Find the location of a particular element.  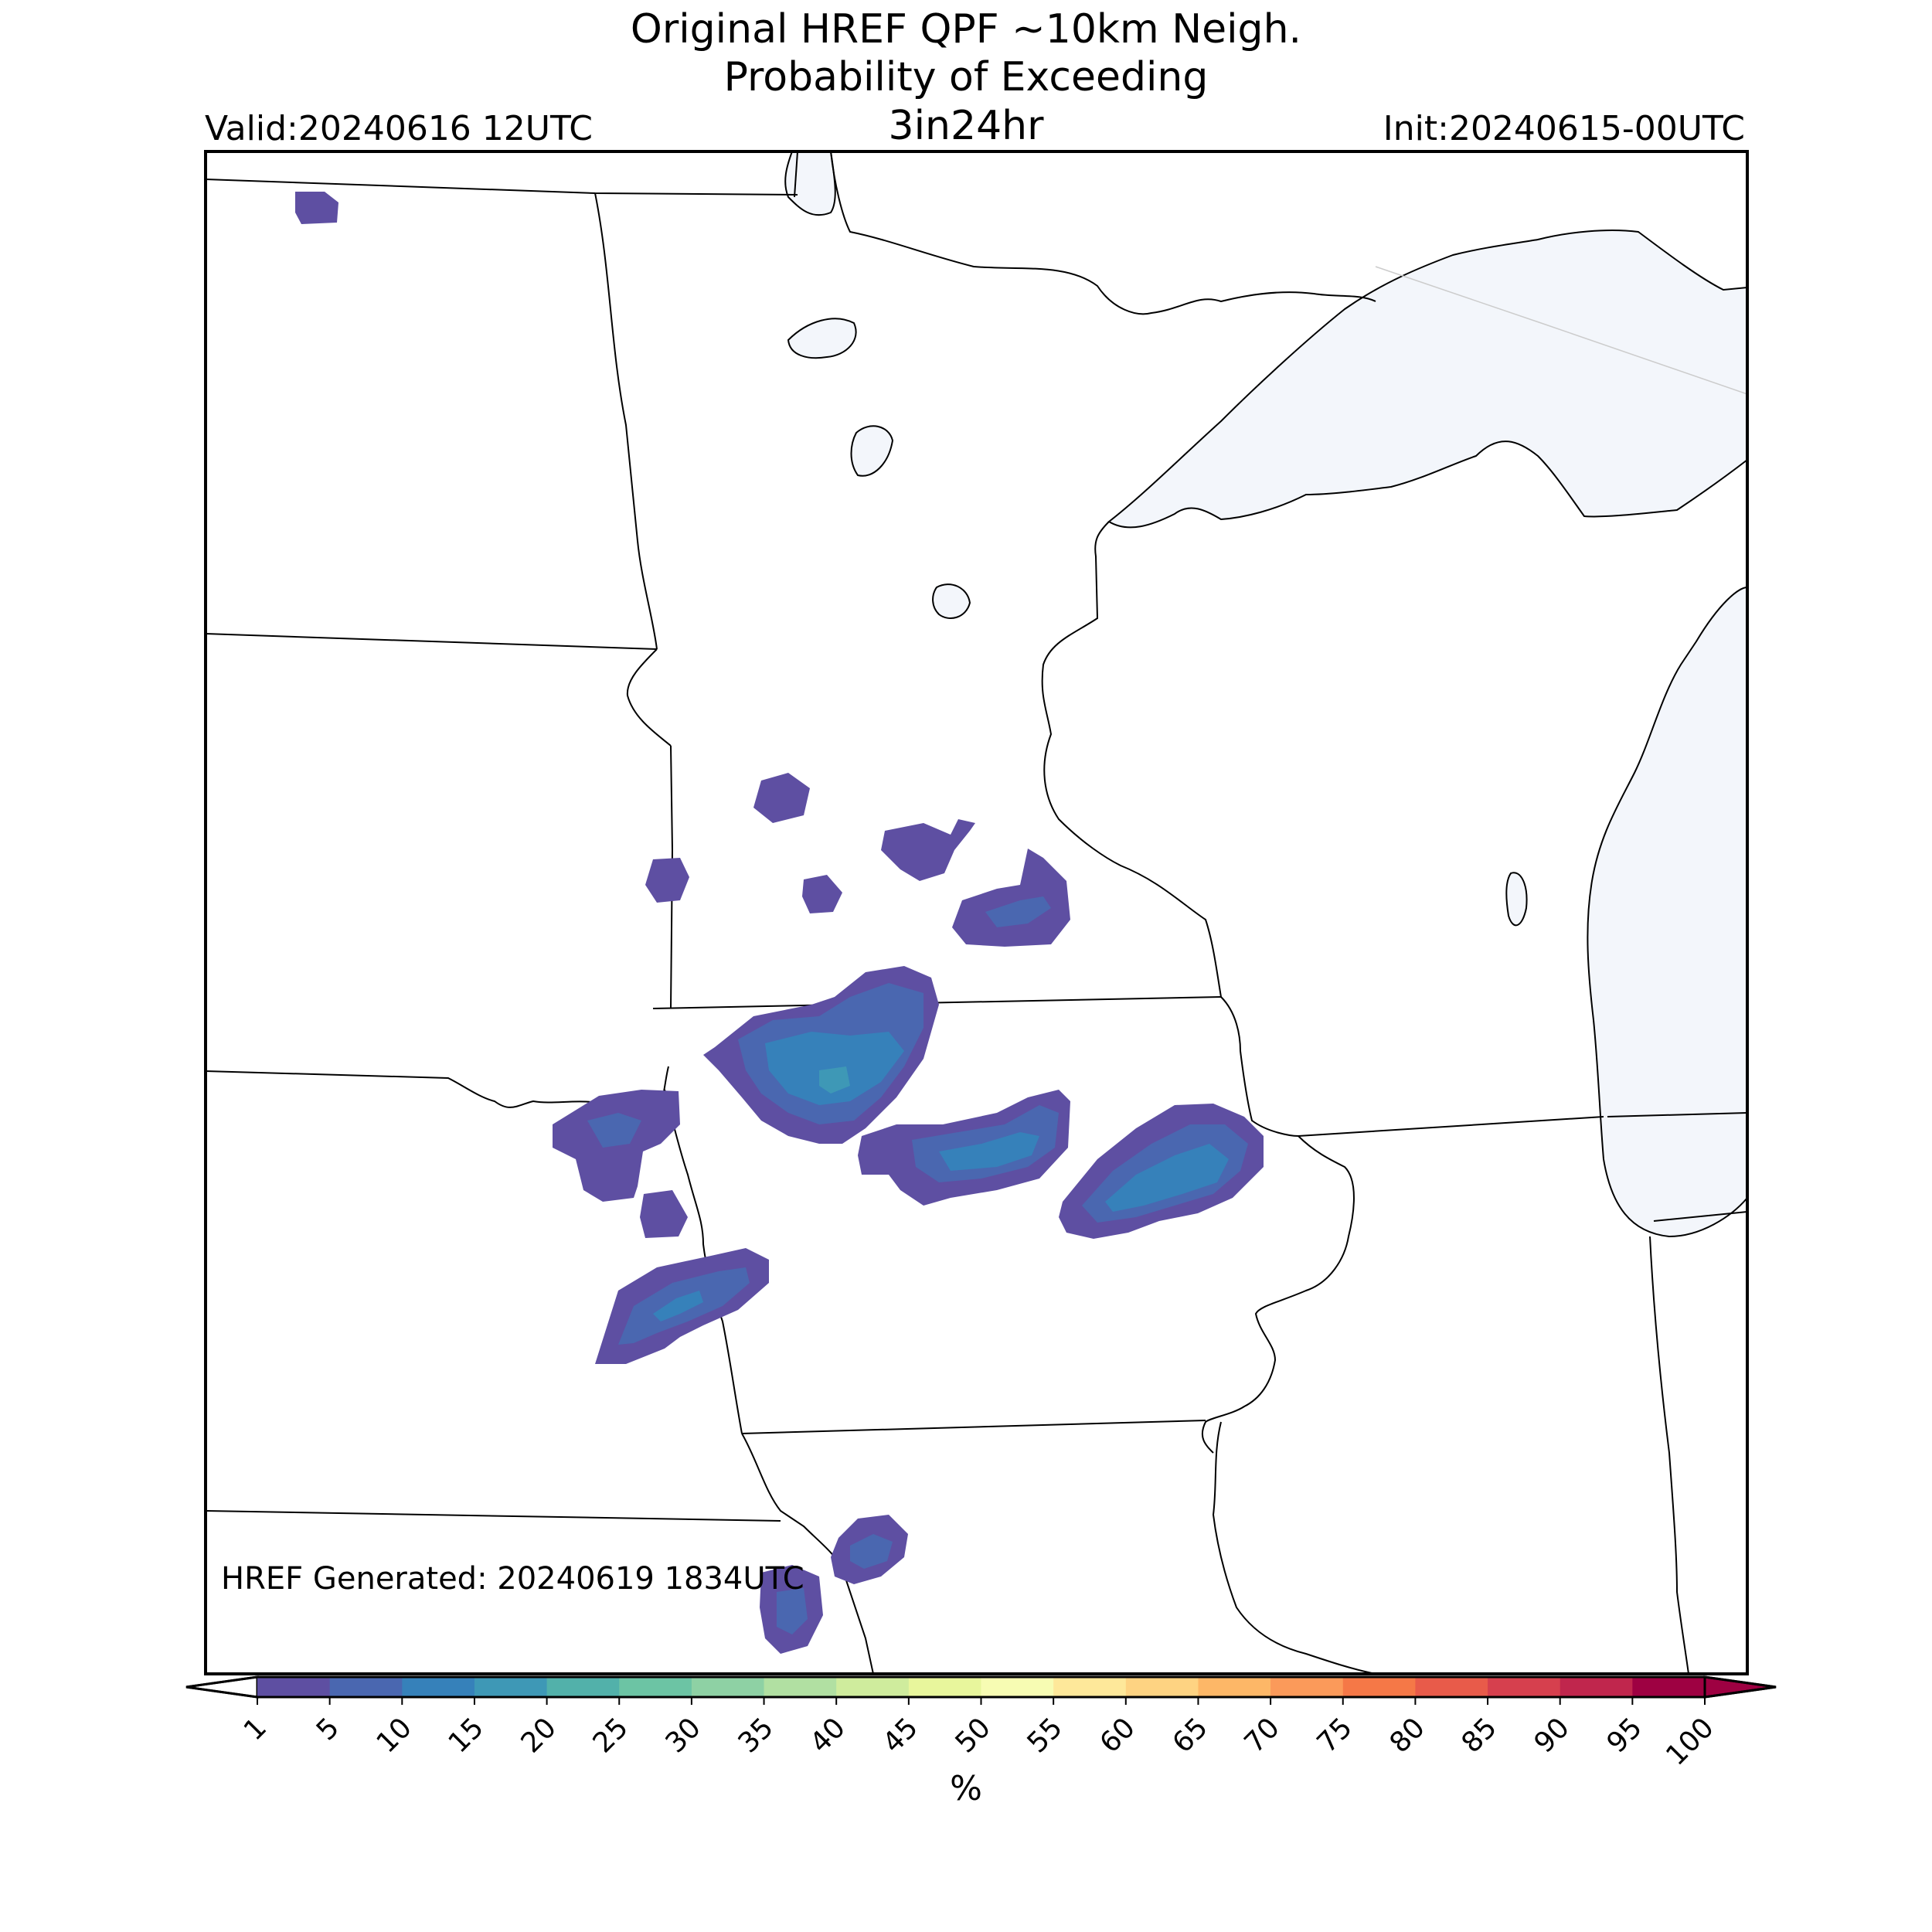

valid-time-label: Valid:20240616 12UTC is located at coordinates (400, 128).